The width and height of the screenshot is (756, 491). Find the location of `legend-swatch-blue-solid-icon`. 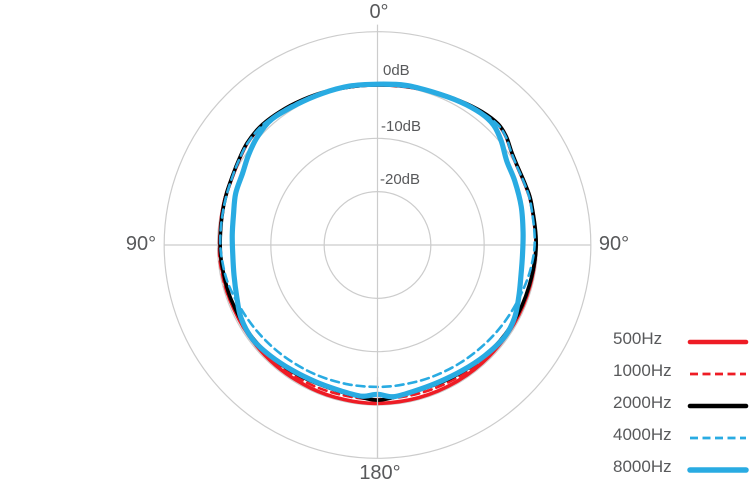

legend-swatch-blue-solid-icon is located at coordinates (718, 467).